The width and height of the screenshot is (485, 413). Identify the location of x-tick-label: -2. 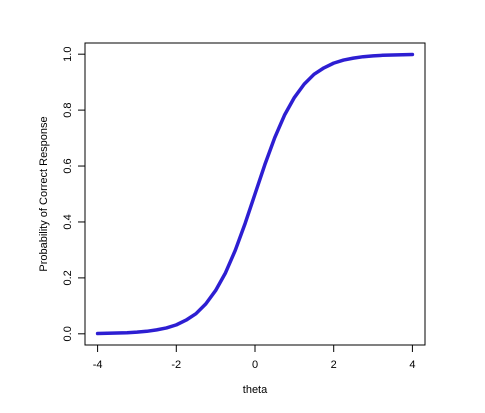
(176, 365).